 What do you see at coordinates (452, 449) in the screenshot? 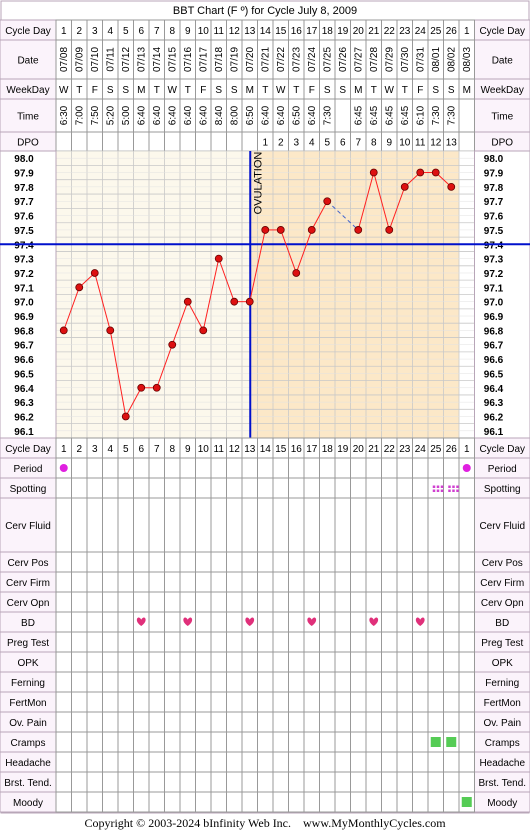
I see `cycle-day-value: 26` at bounding box center [452, 449].